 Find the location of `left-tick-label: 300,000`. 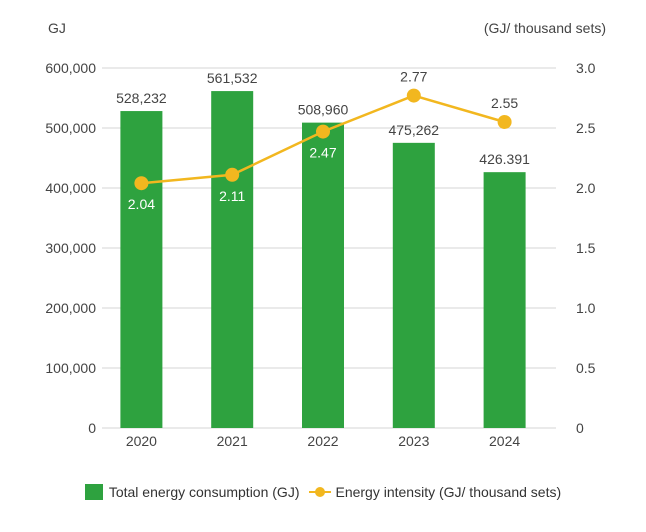

left-tick-label: 300,000 is located at coordinates (70, 248).